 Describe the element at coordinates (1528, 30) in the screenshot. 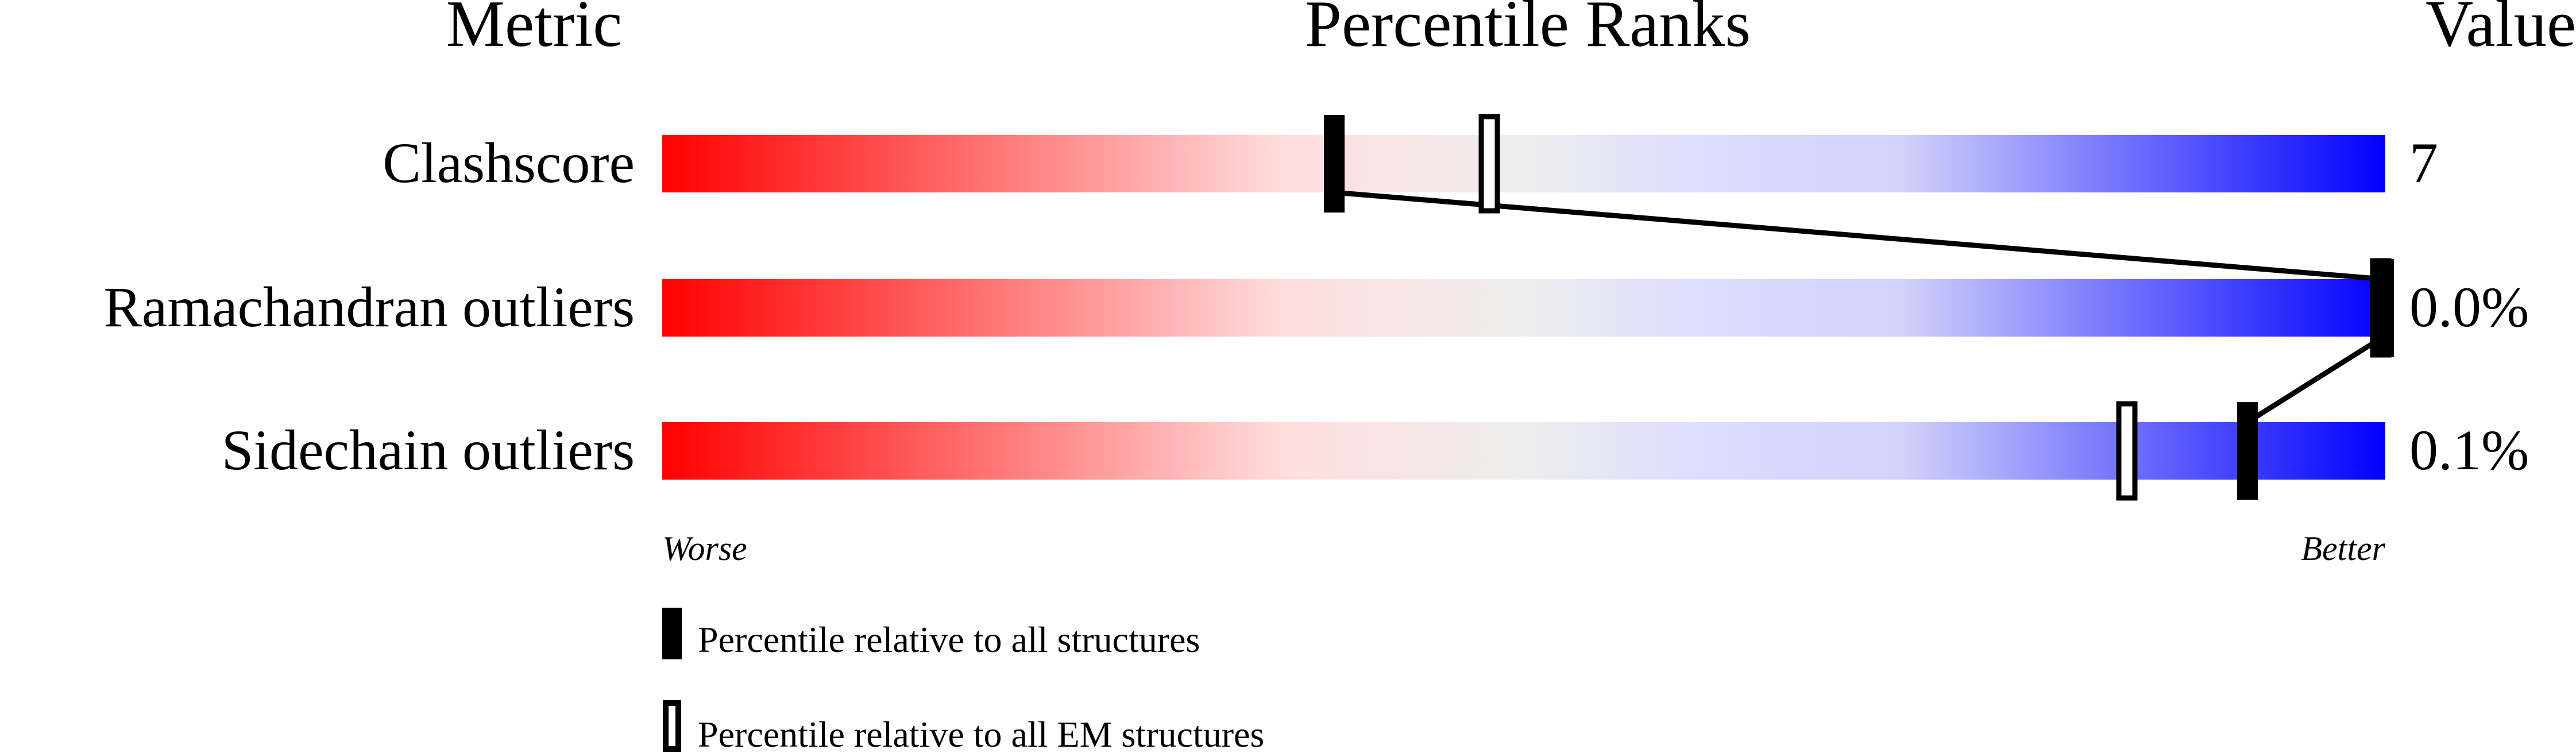

I see `header-percentile-ranks: Percentile Ranks` at that location.